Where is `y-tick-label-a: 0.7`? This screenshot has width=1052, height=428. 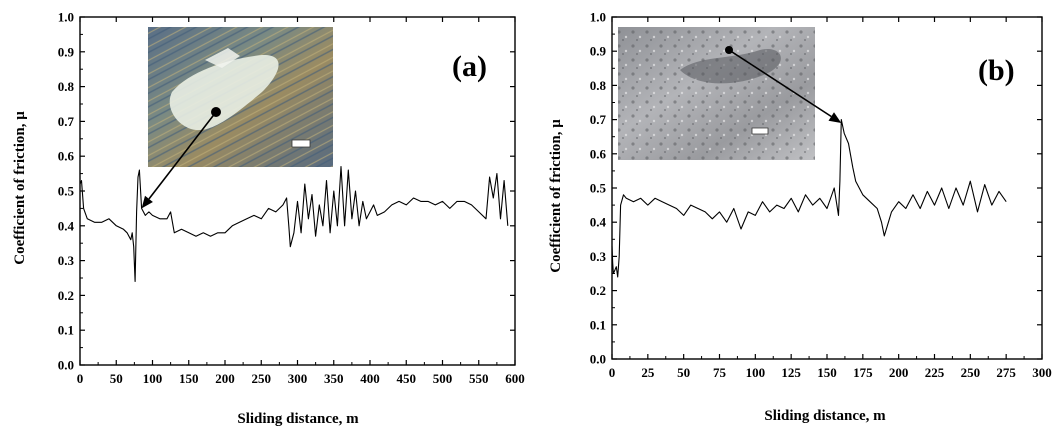
y-tick-label-a: 0.7 is located at coordinates (66, 121).